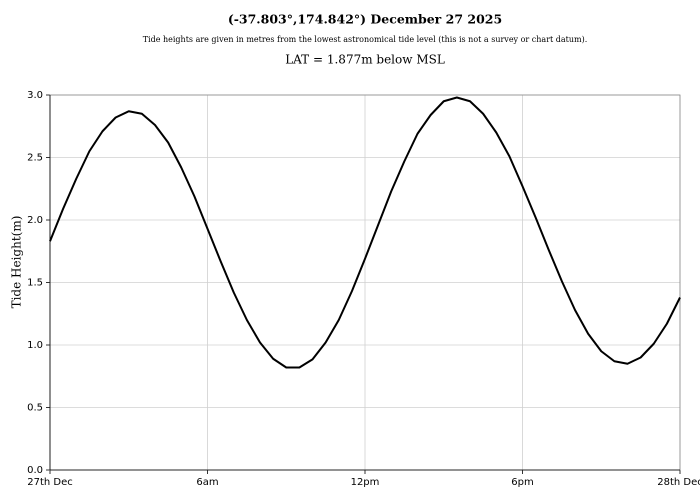 The height and width of the screenshot is (500, 700). I want to click on x-tick-label: 27th Dec, so click(50, 482).